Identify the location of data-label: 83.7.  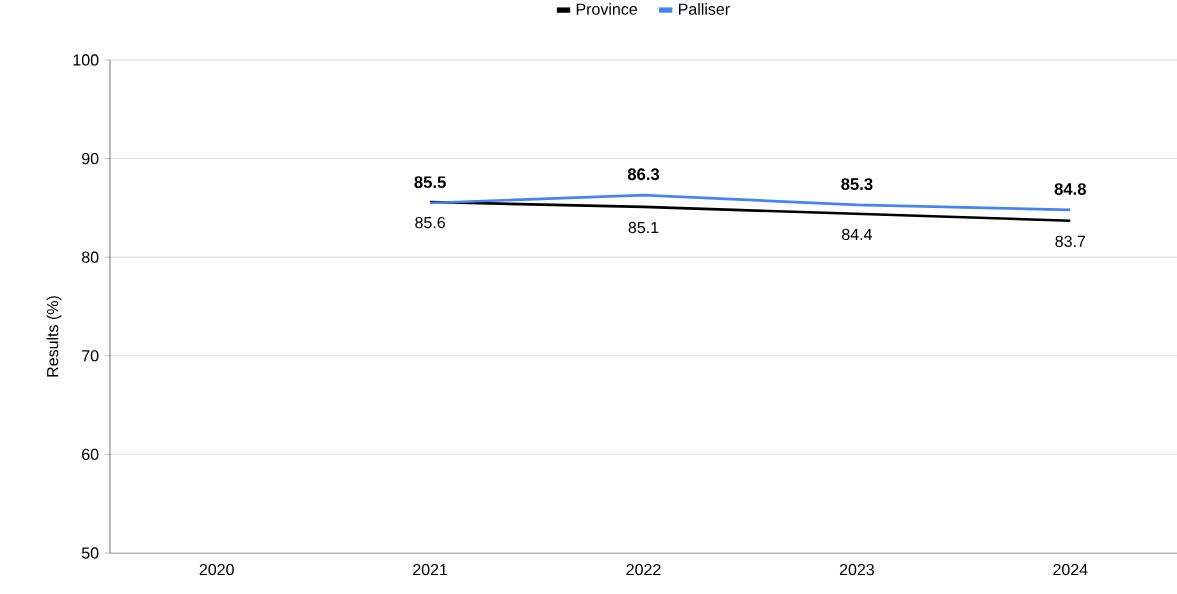
(1070, 241).